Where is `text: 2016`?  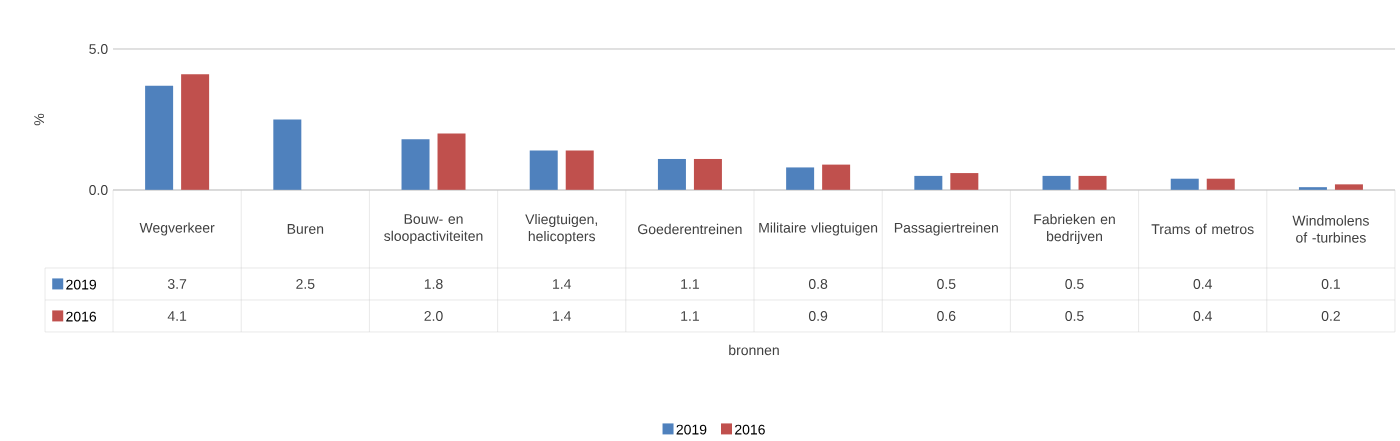 text: 2016 is located at coordinates (750, 429).